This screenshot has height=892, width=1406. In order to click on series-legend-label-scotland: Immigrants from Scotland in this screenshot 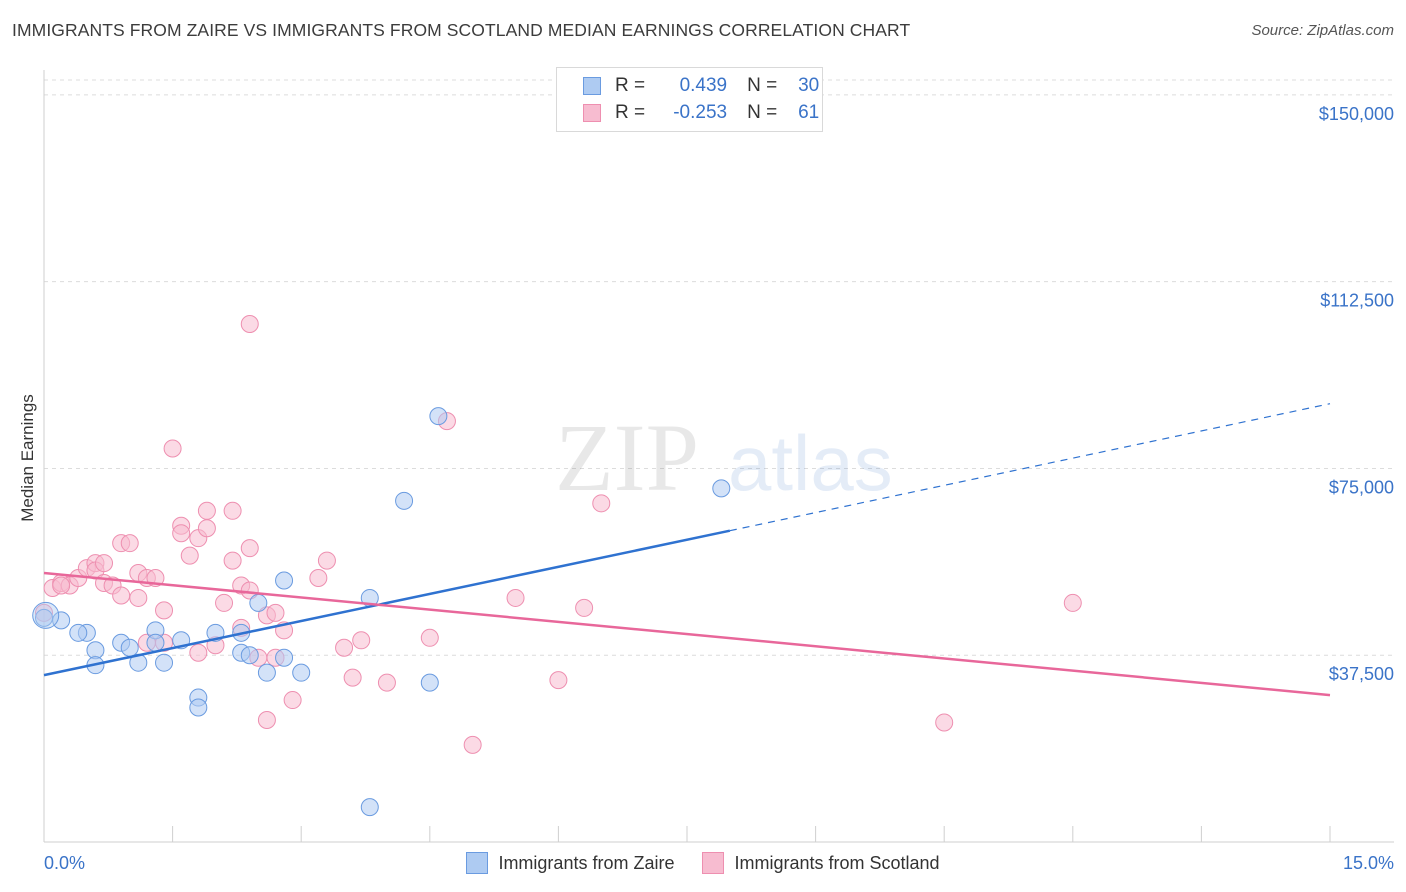, I will do `click(837, 862)`.